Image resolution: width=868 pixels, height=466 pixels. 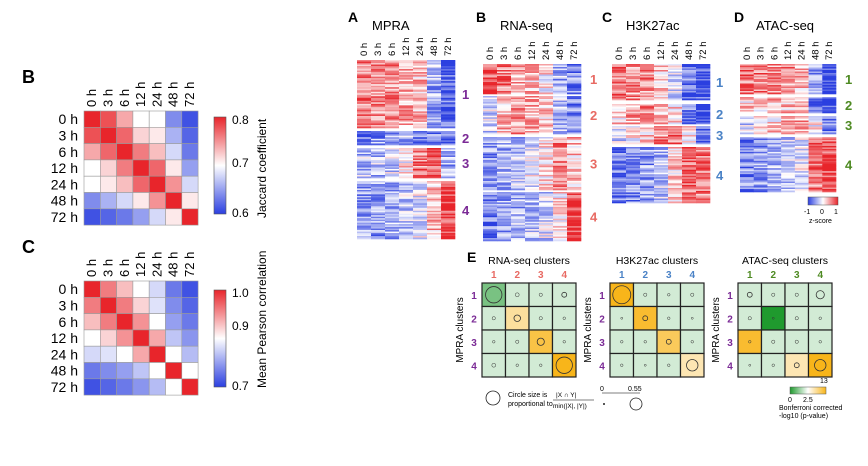 What do you see at coordinates (829, 51) in the screenshot?
I see `panel_D-col-label: 72 h` at bounding box center [829, 51].